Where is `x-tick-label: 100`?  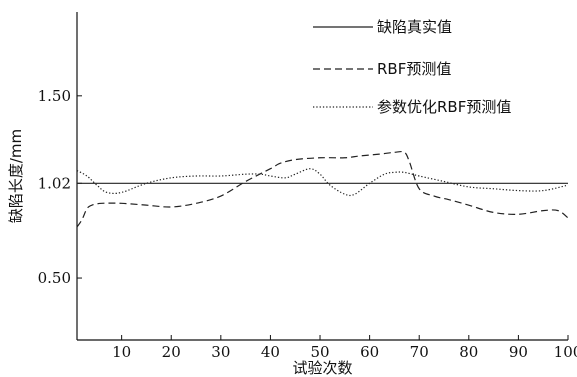
x-tick-label: 100 is located at coordinates (565, 352).